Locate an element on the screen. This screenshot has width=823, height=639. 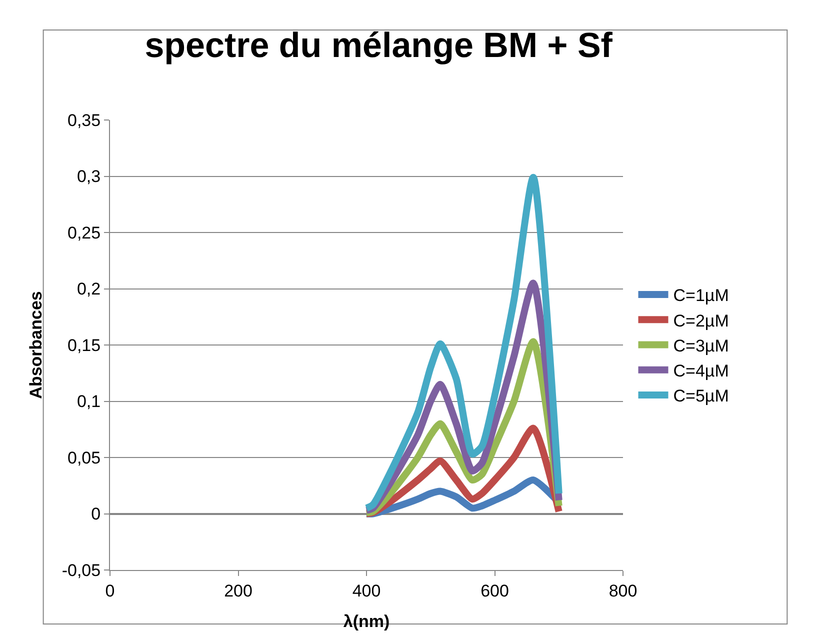
legend-label: C=3µM is located at coordinates (701, 346).